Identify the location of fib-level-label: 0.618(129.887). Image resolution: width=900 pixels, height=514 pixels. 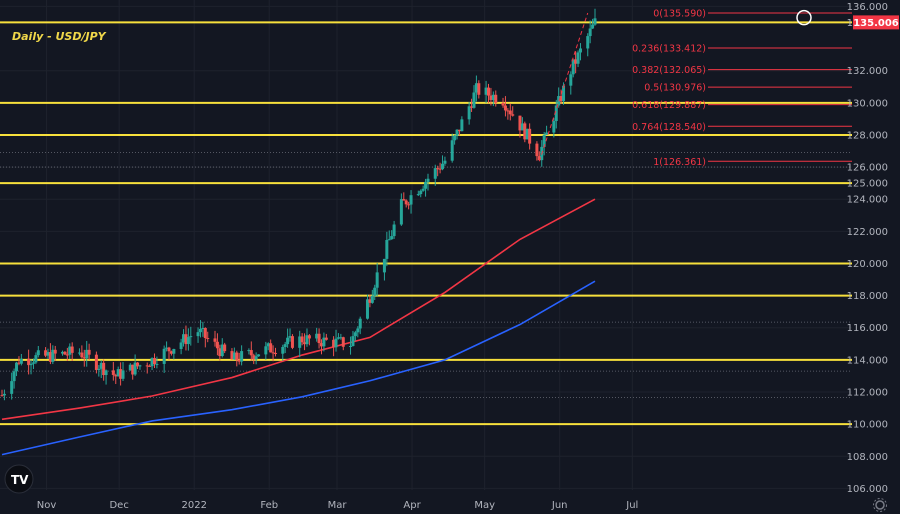
(669, 105).